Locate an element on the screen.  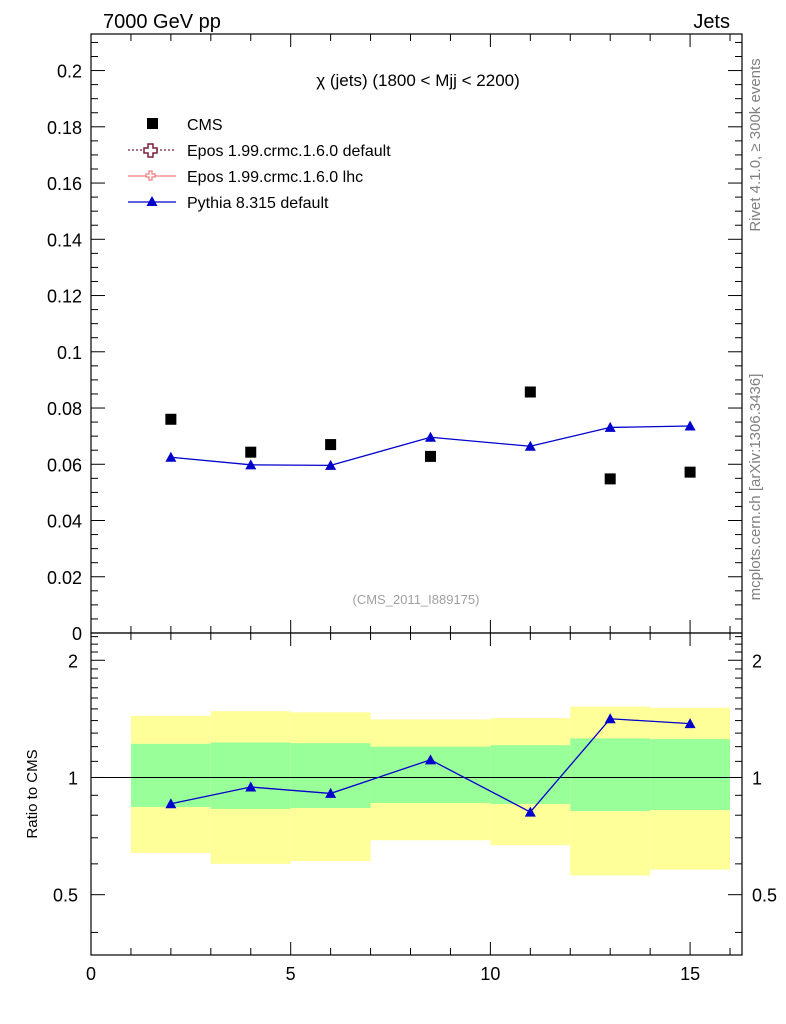
main-ytick-label: 0.02 is located at coordinates (64, 578).